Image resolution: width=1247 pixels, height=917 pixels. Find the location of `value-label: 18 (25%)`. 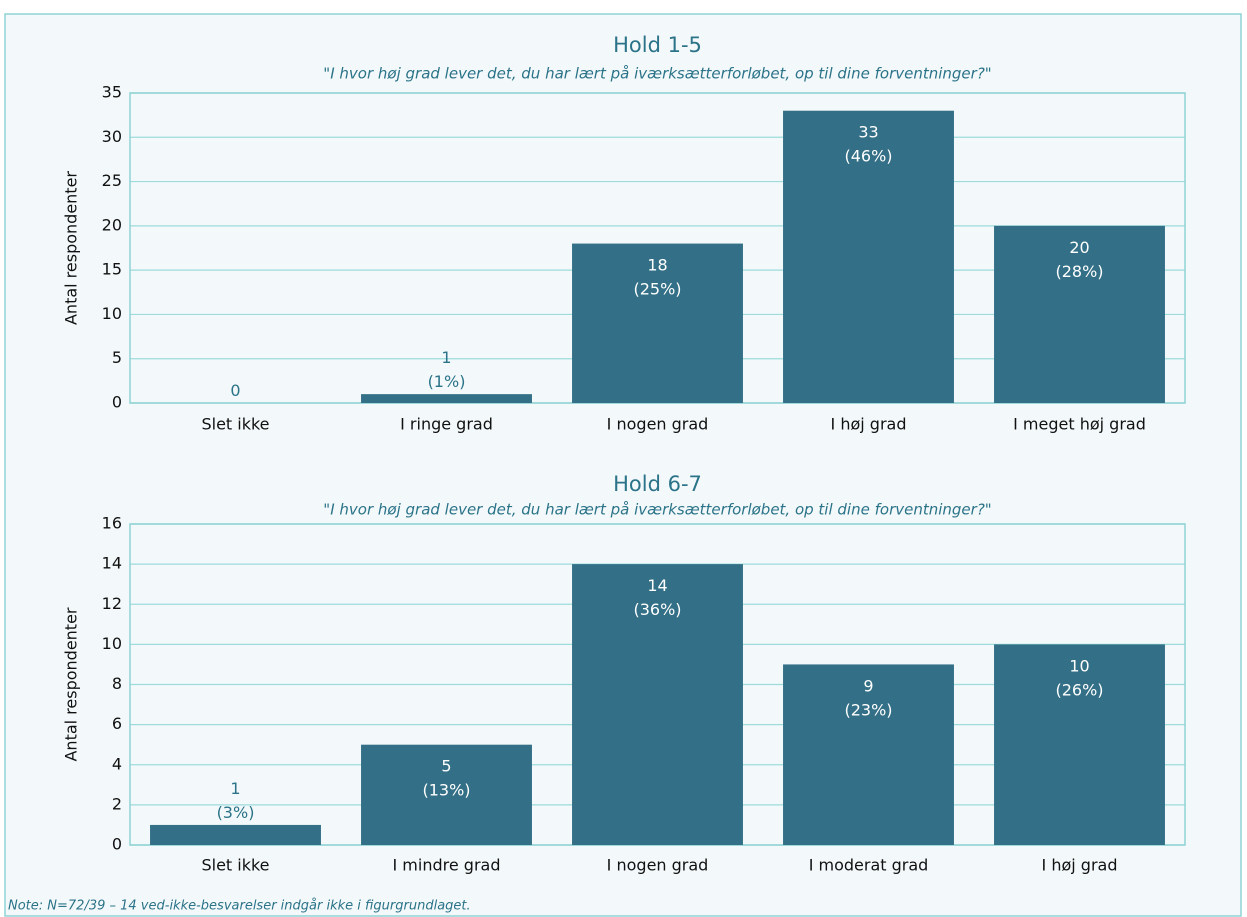

value-label: 18 (25%) is located at coordinates (657, 276).